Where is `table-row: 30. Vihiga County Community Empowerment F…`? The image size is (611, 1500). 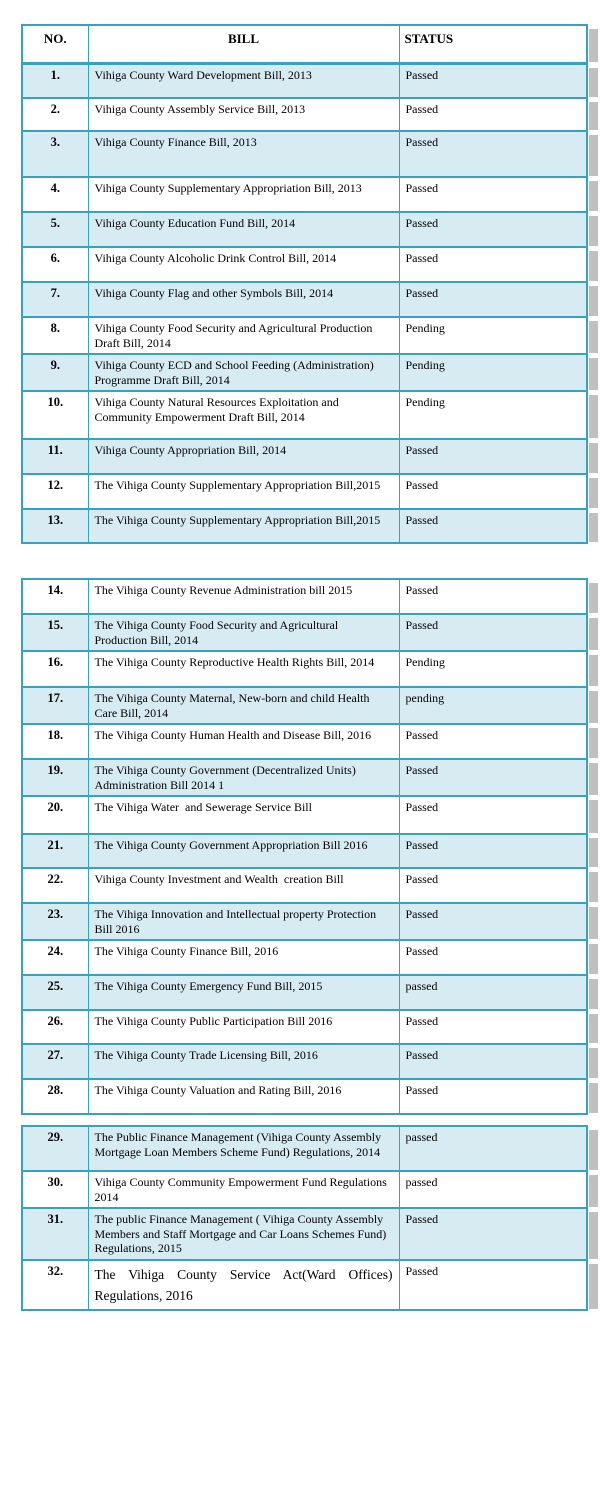
table-row: 30. Vihiga County Community Empowerment F… is located at coordinates (310, 1189).